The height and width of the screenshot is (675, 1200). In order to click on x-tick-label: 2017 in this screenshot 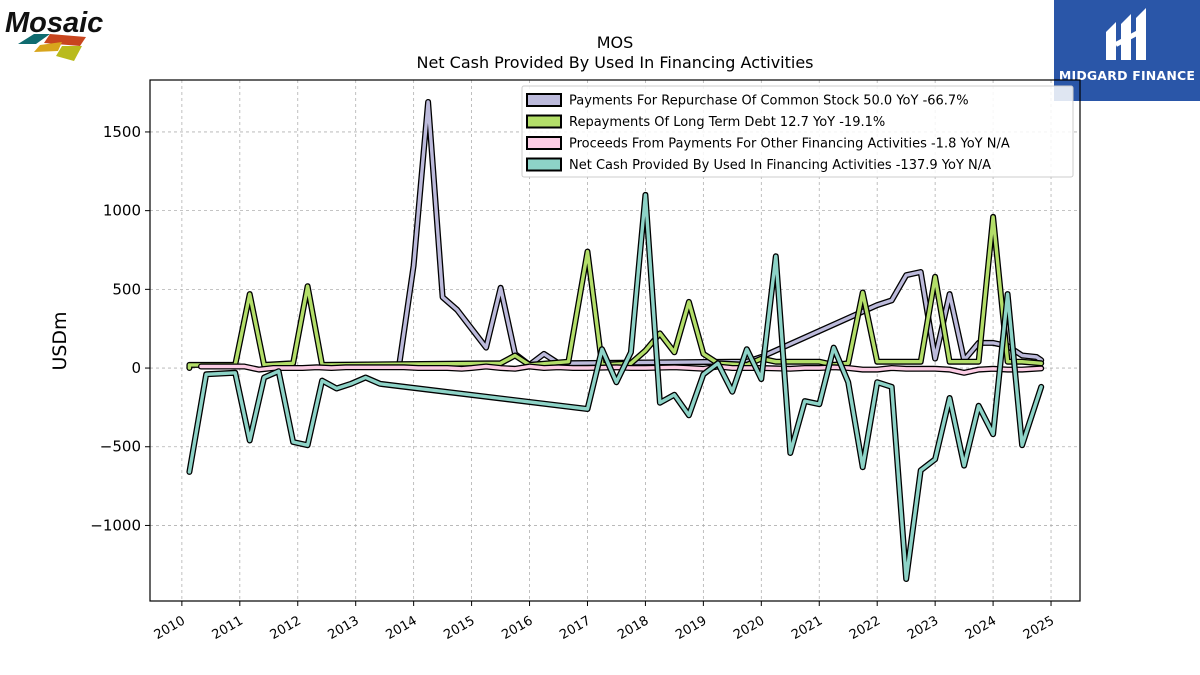, I will do `click(575, 628)`.